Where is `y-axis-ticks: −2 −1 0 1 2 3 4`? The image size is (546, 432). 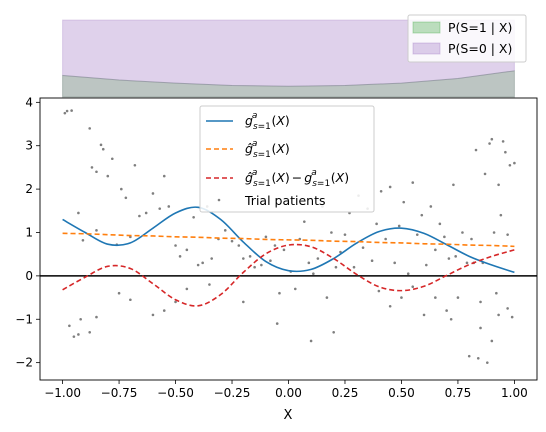
y-axis-ticks: −2 −1 0 1 2 3 4 is located at coordinates (27, 232).